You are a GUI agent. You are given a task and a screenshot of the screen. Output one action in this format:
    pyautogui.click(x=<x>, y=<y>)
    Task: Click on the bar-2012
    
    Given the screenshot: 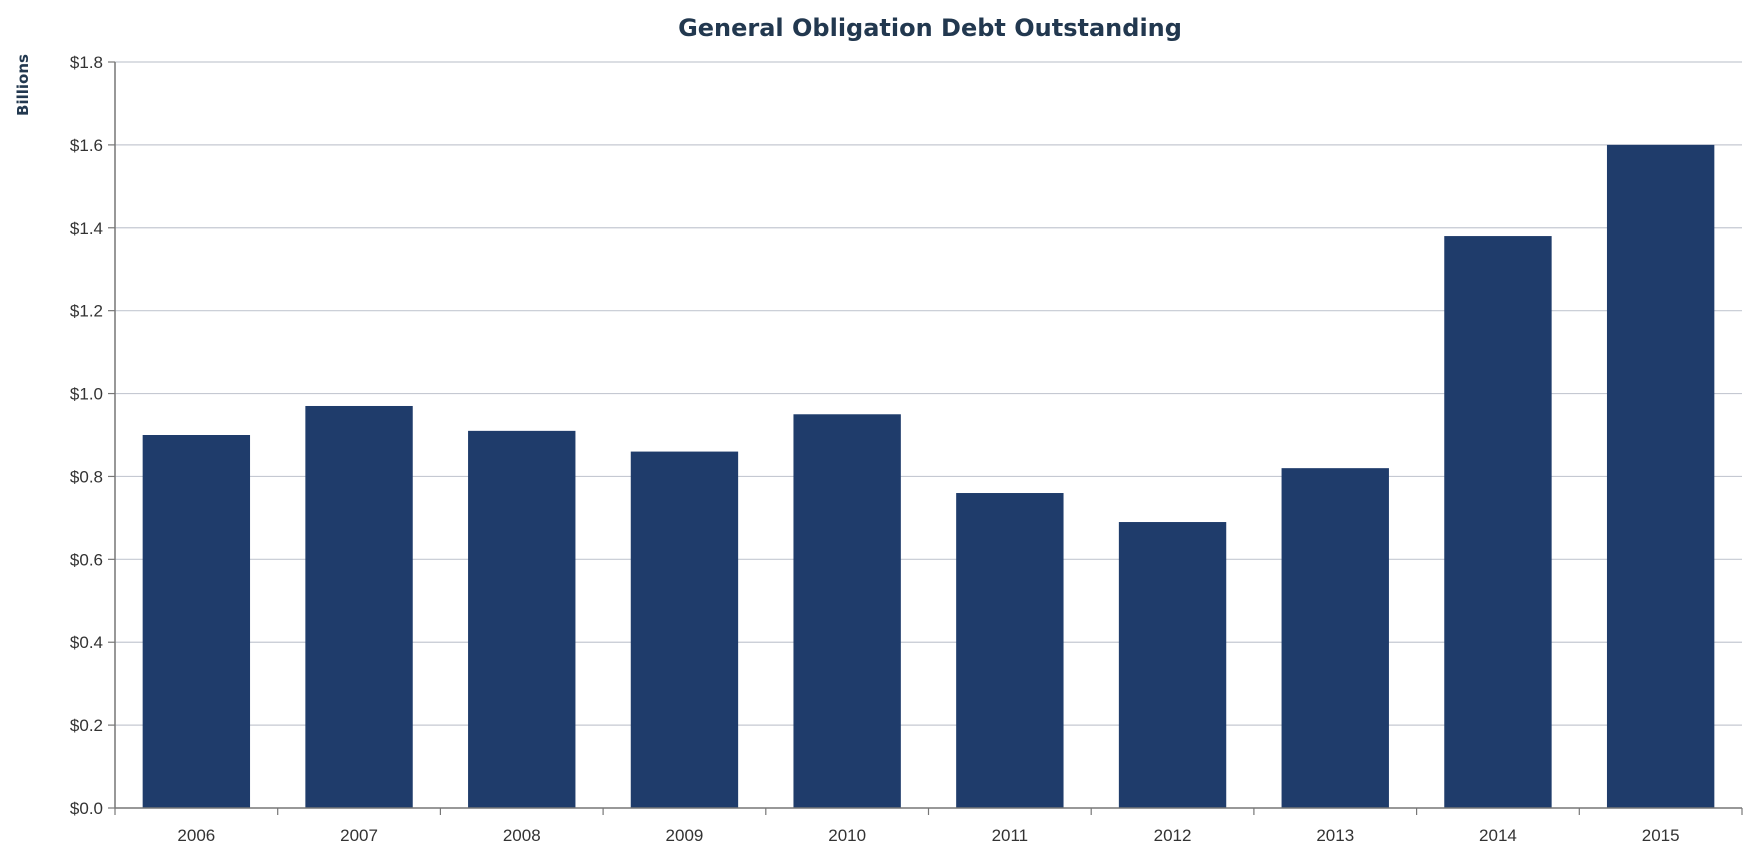 What is the action you would take?
    pyautogui.click(x=1172, y=665)
    